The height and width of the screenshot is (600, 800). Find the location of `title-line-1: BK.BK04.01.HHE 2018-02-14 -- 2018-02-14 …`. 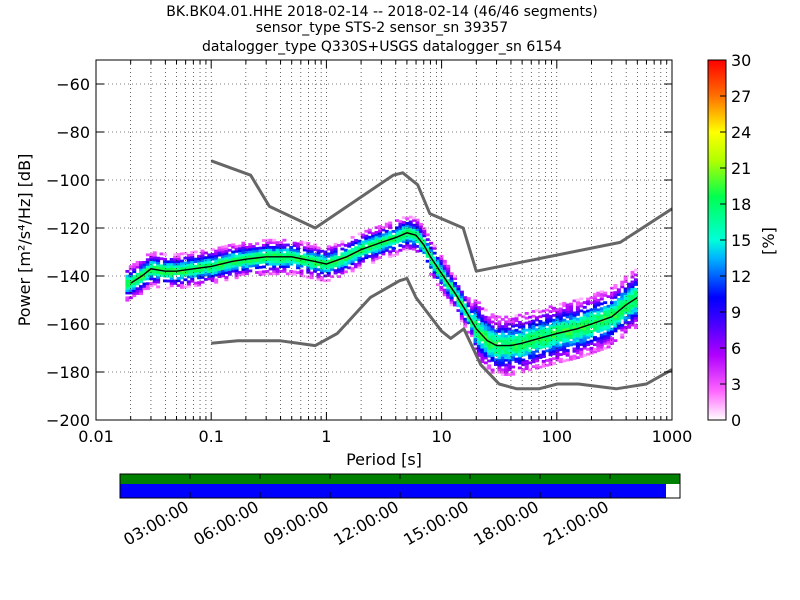

title-line-1: BK.BK04.01.HHE 2018-02-14 -- 2018-02-14 … is located at coordinates (382, 12).